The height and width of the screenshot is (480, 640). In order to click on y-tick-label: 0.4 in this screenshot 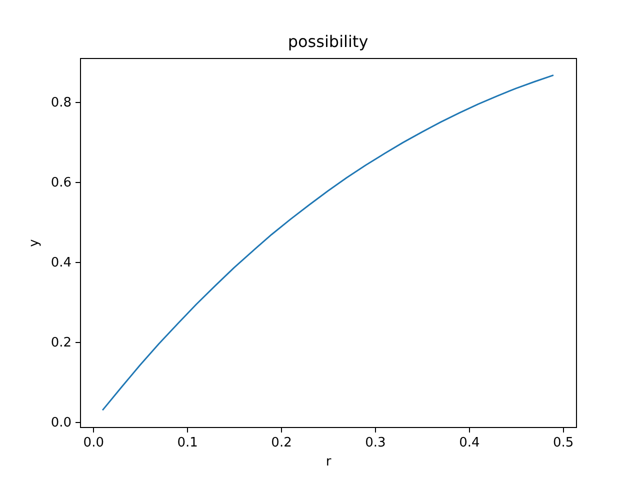, I will do `click(61, 263)`.